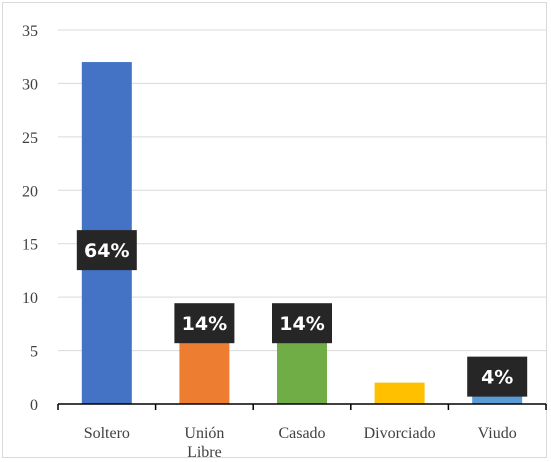 The width and height of the screenshot is (551, 462). Describe the element at coordinates (30, 245) in the screenshot. I see `y-tick-label-15: 15` at that location.